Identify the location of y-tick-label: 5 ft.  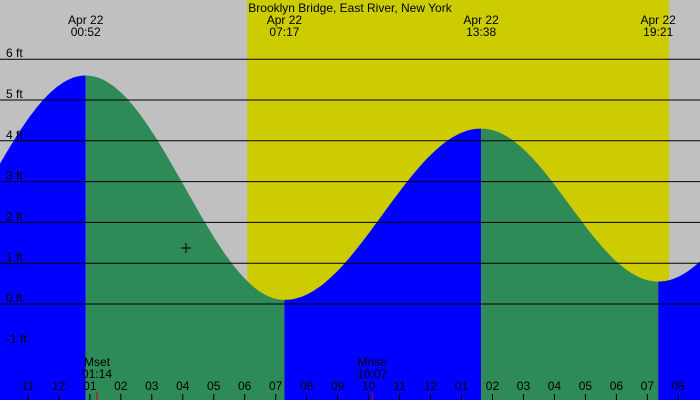
(14, 94).